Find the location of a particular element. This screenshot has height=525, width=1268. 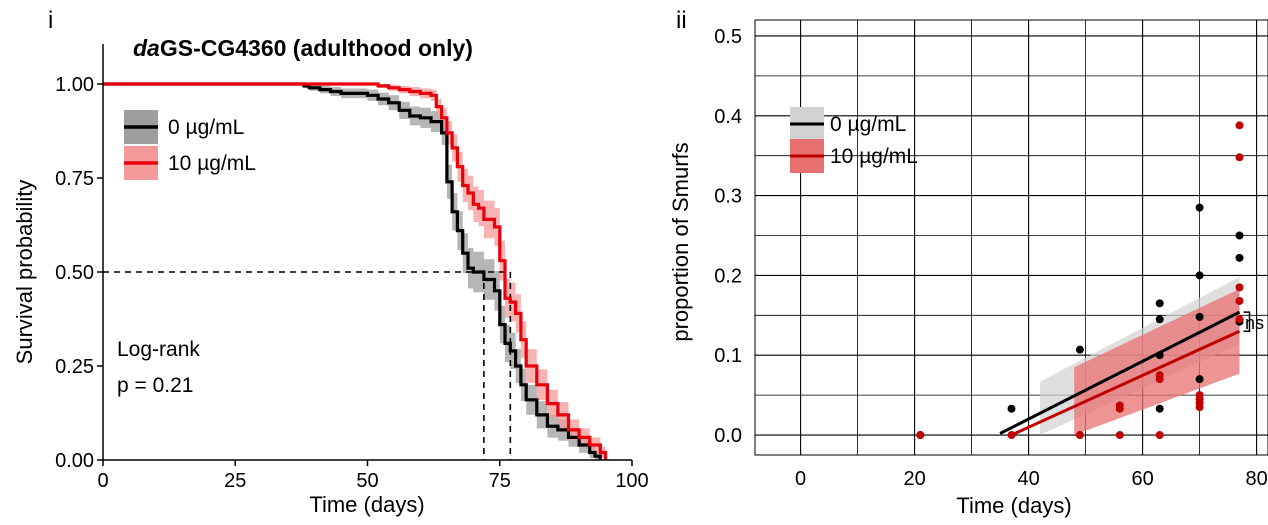

x-tick-label-ii-0: 0 is located at coordinates (800, 479).